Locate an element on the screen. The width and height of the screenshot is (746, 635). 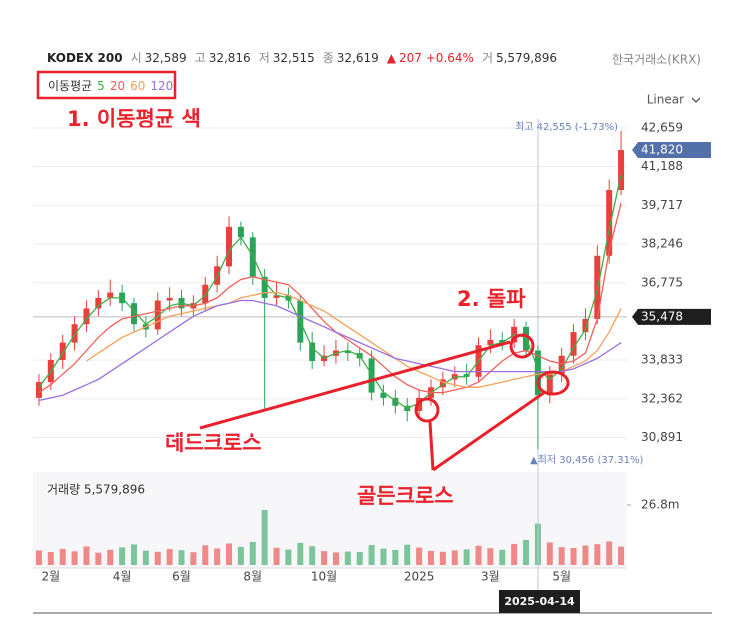
y-tick-label: 42,659 is located at coordinates (662, 127).